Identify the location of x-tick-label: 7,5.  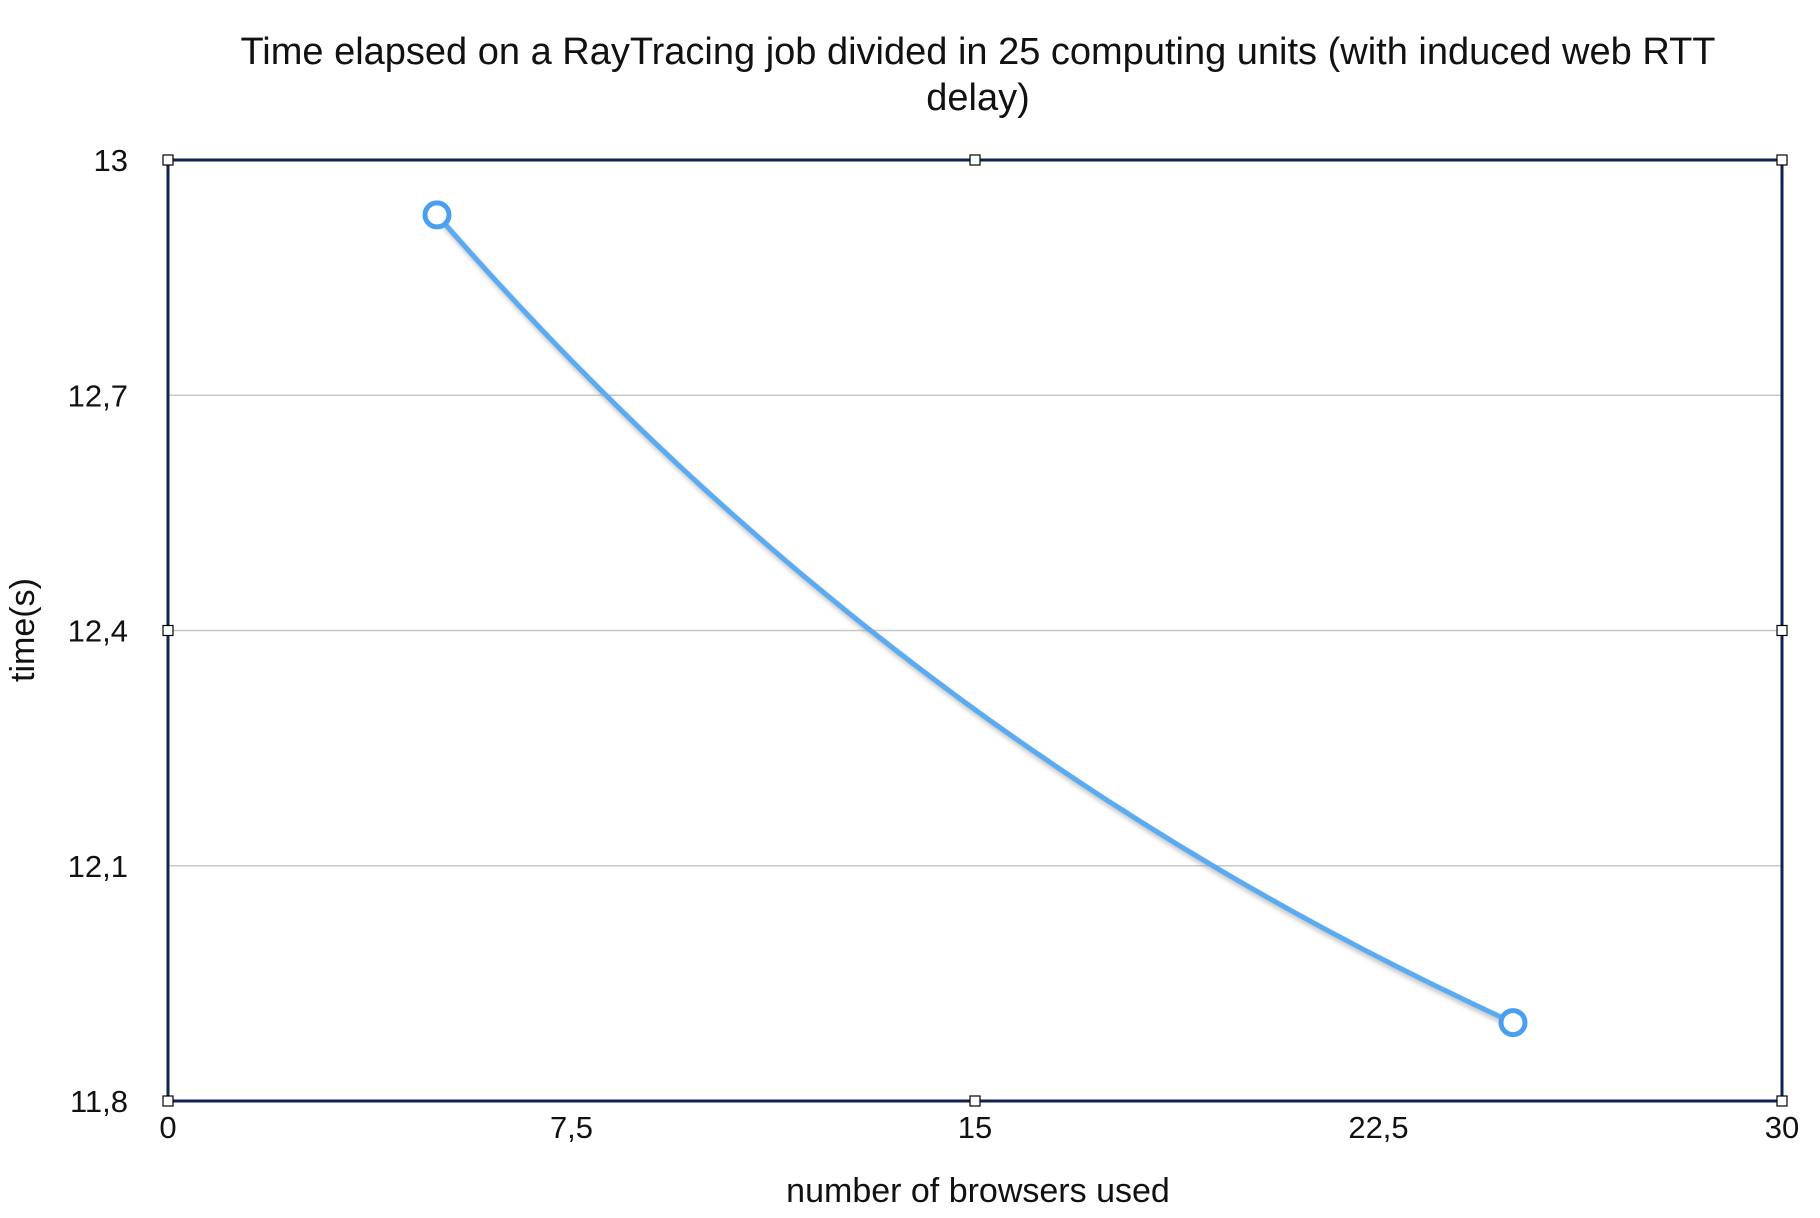
(571, 1127).